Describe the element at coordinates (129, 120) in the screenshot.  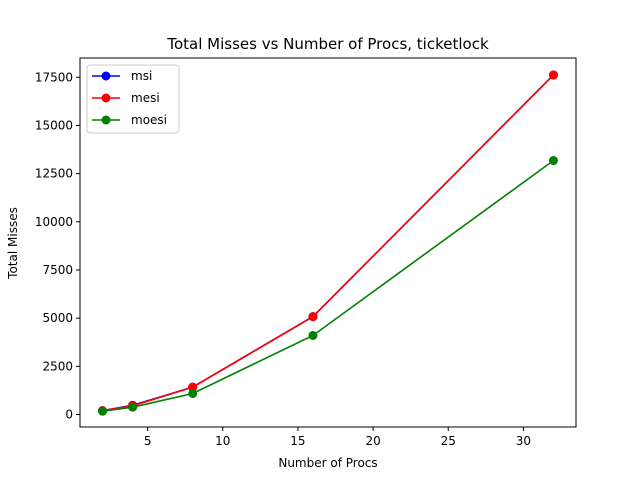
I see `legend-item-moesi: moesi` at that location.